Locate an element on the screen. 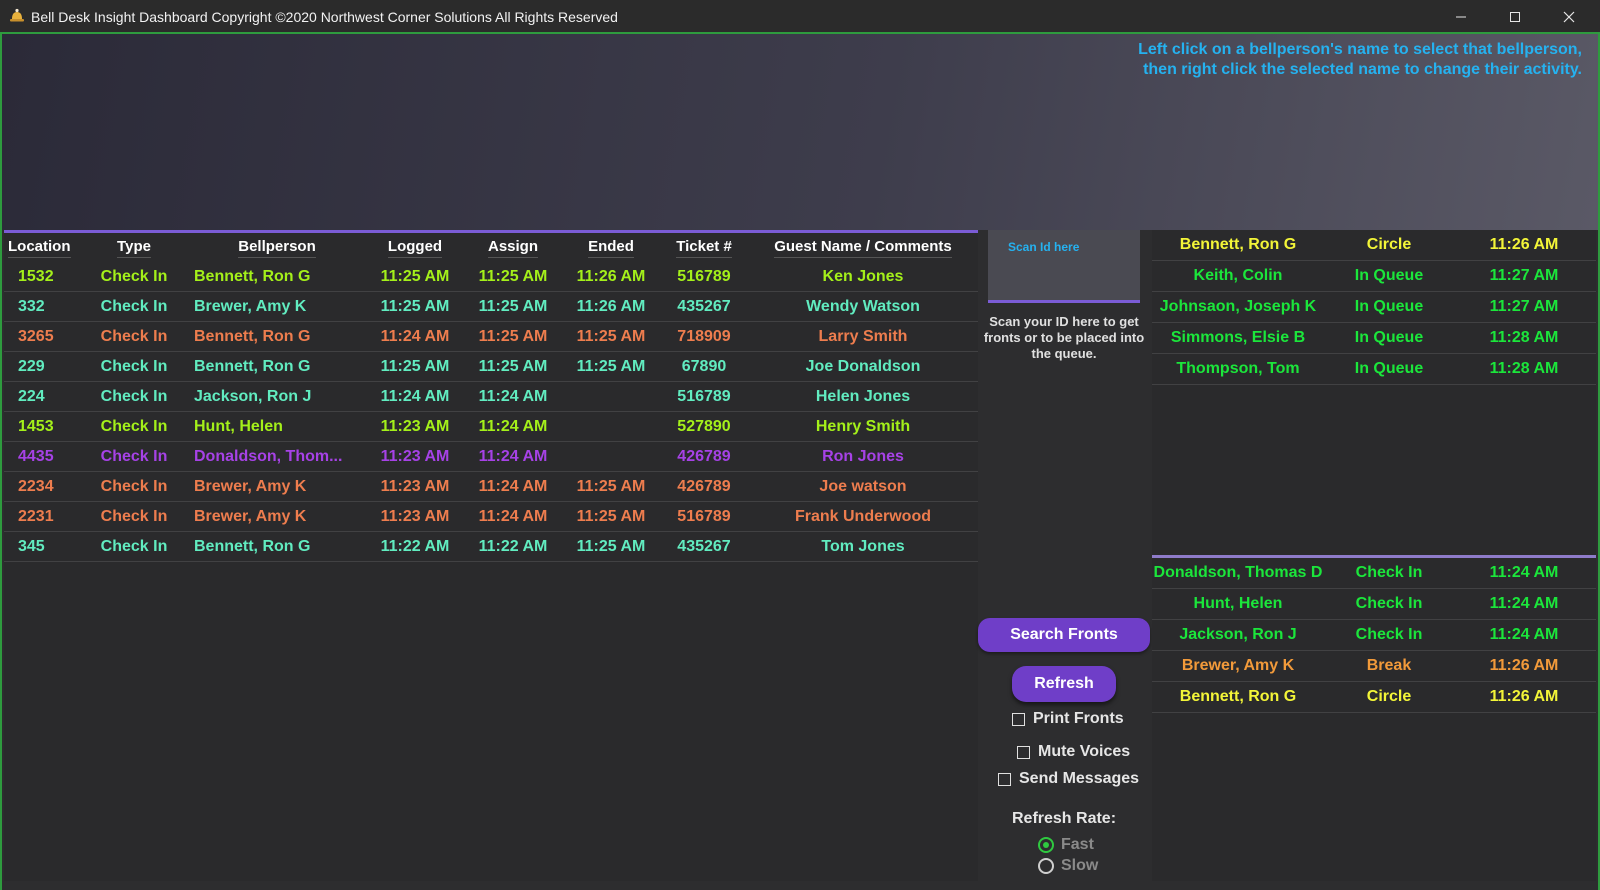 The width and height of the screenshot is (1600, 890). list-item: Johnsaon, Joseph K In Queue 11:27 AM is located at coordinates (1374, 307).